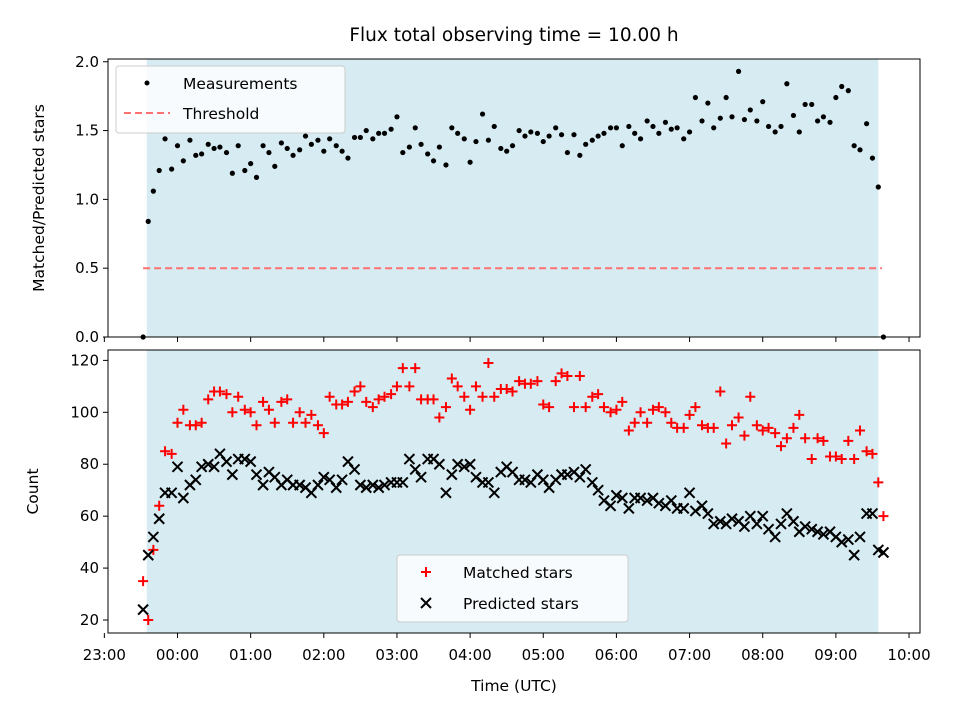 Image resolution: width=960 pixels, height=720 pixels. I want to click on legend-measurements-label: Measurements, so click(240, 84).